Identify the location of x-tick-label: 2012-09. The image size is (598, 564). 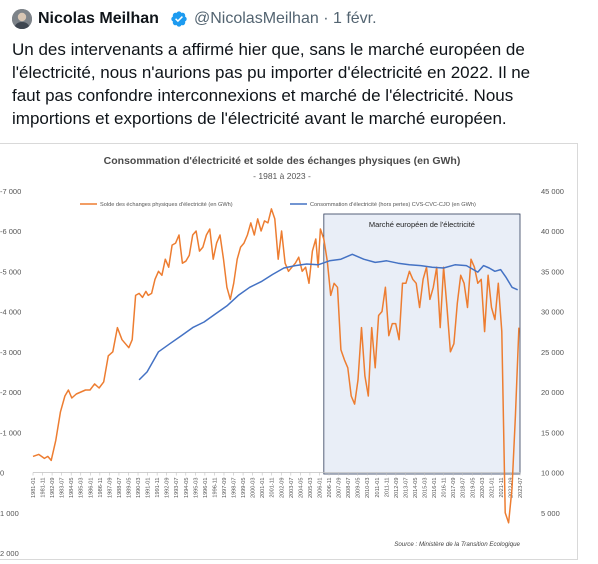
(397, 488).